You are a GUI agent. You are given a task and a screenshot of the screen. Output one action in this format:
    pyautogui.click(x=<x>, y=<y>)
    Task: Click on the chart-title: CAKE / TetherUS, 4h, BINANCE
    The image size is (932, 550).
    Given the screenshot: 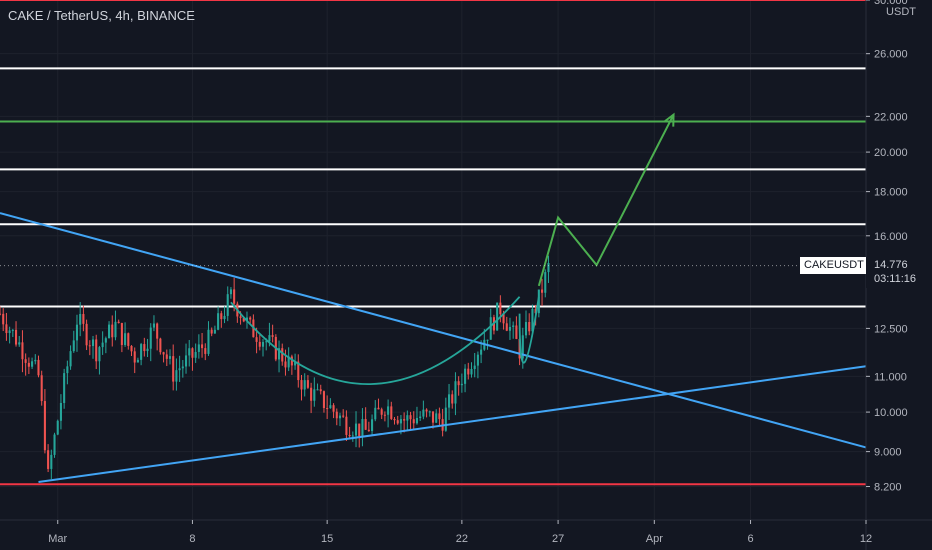 What is the action you would take?
    pyautogui.click(x=101, y=15)
    